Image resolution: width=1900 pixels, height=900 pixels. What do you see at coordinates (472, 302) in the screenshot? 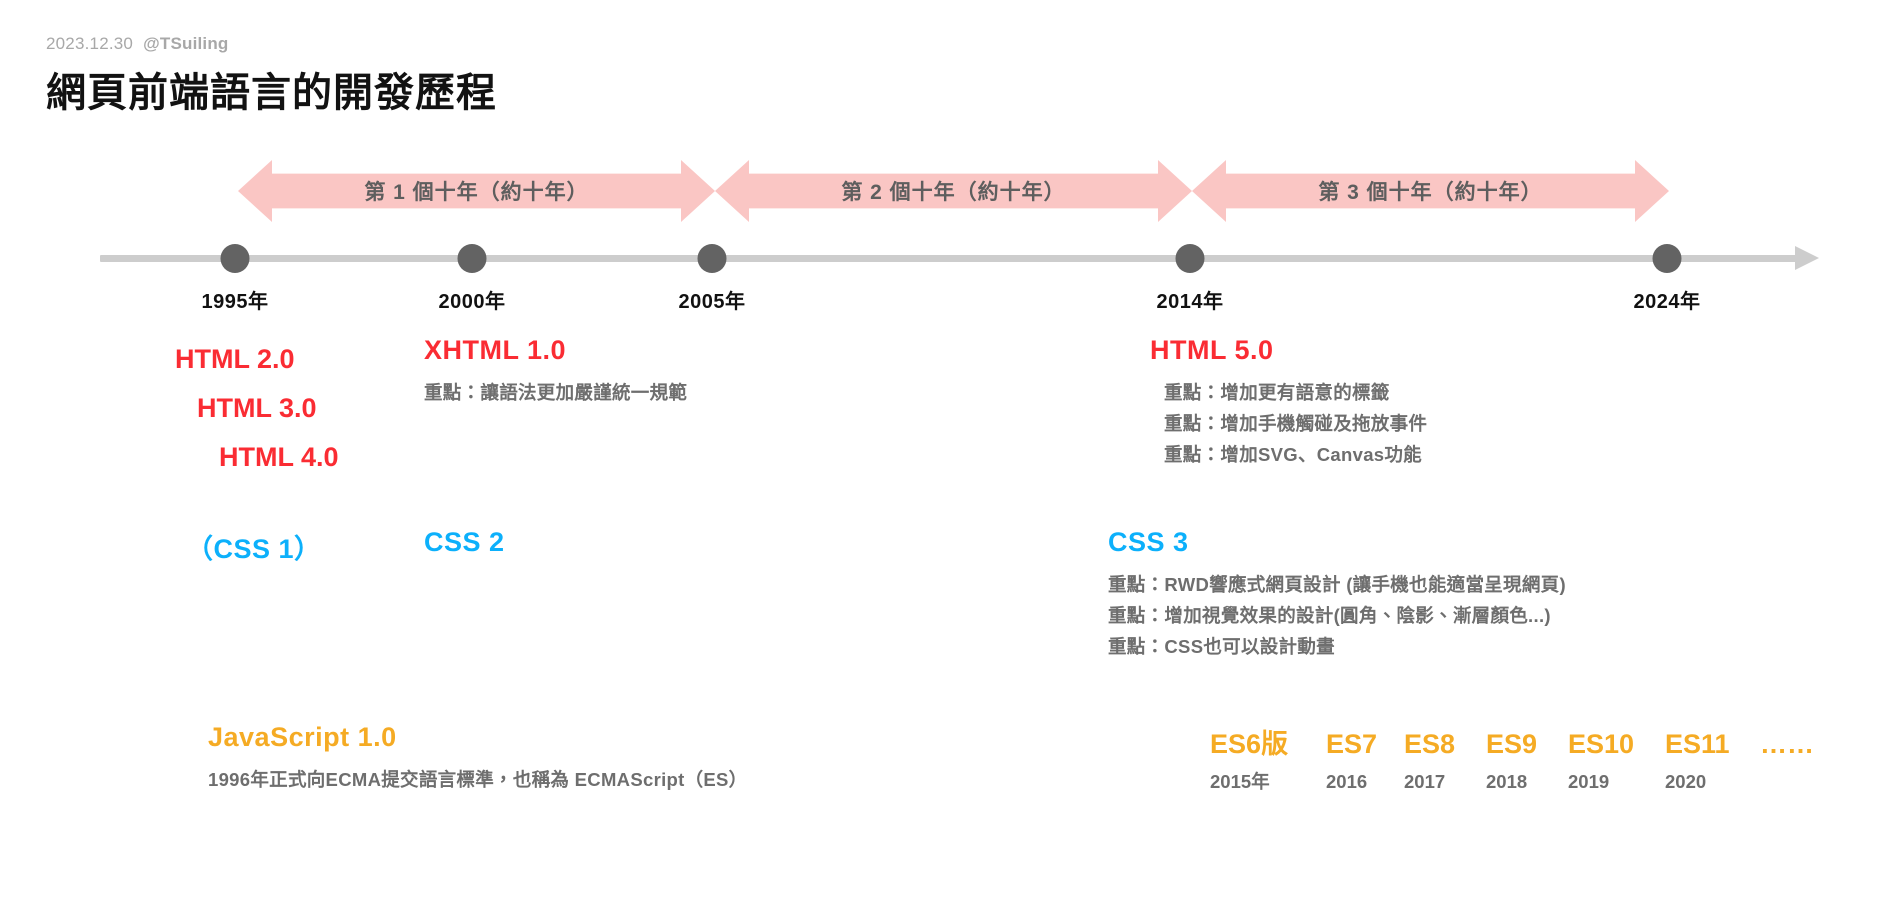
I see `timeline-label-2000: 2000年` at bounding box center [472, 302].